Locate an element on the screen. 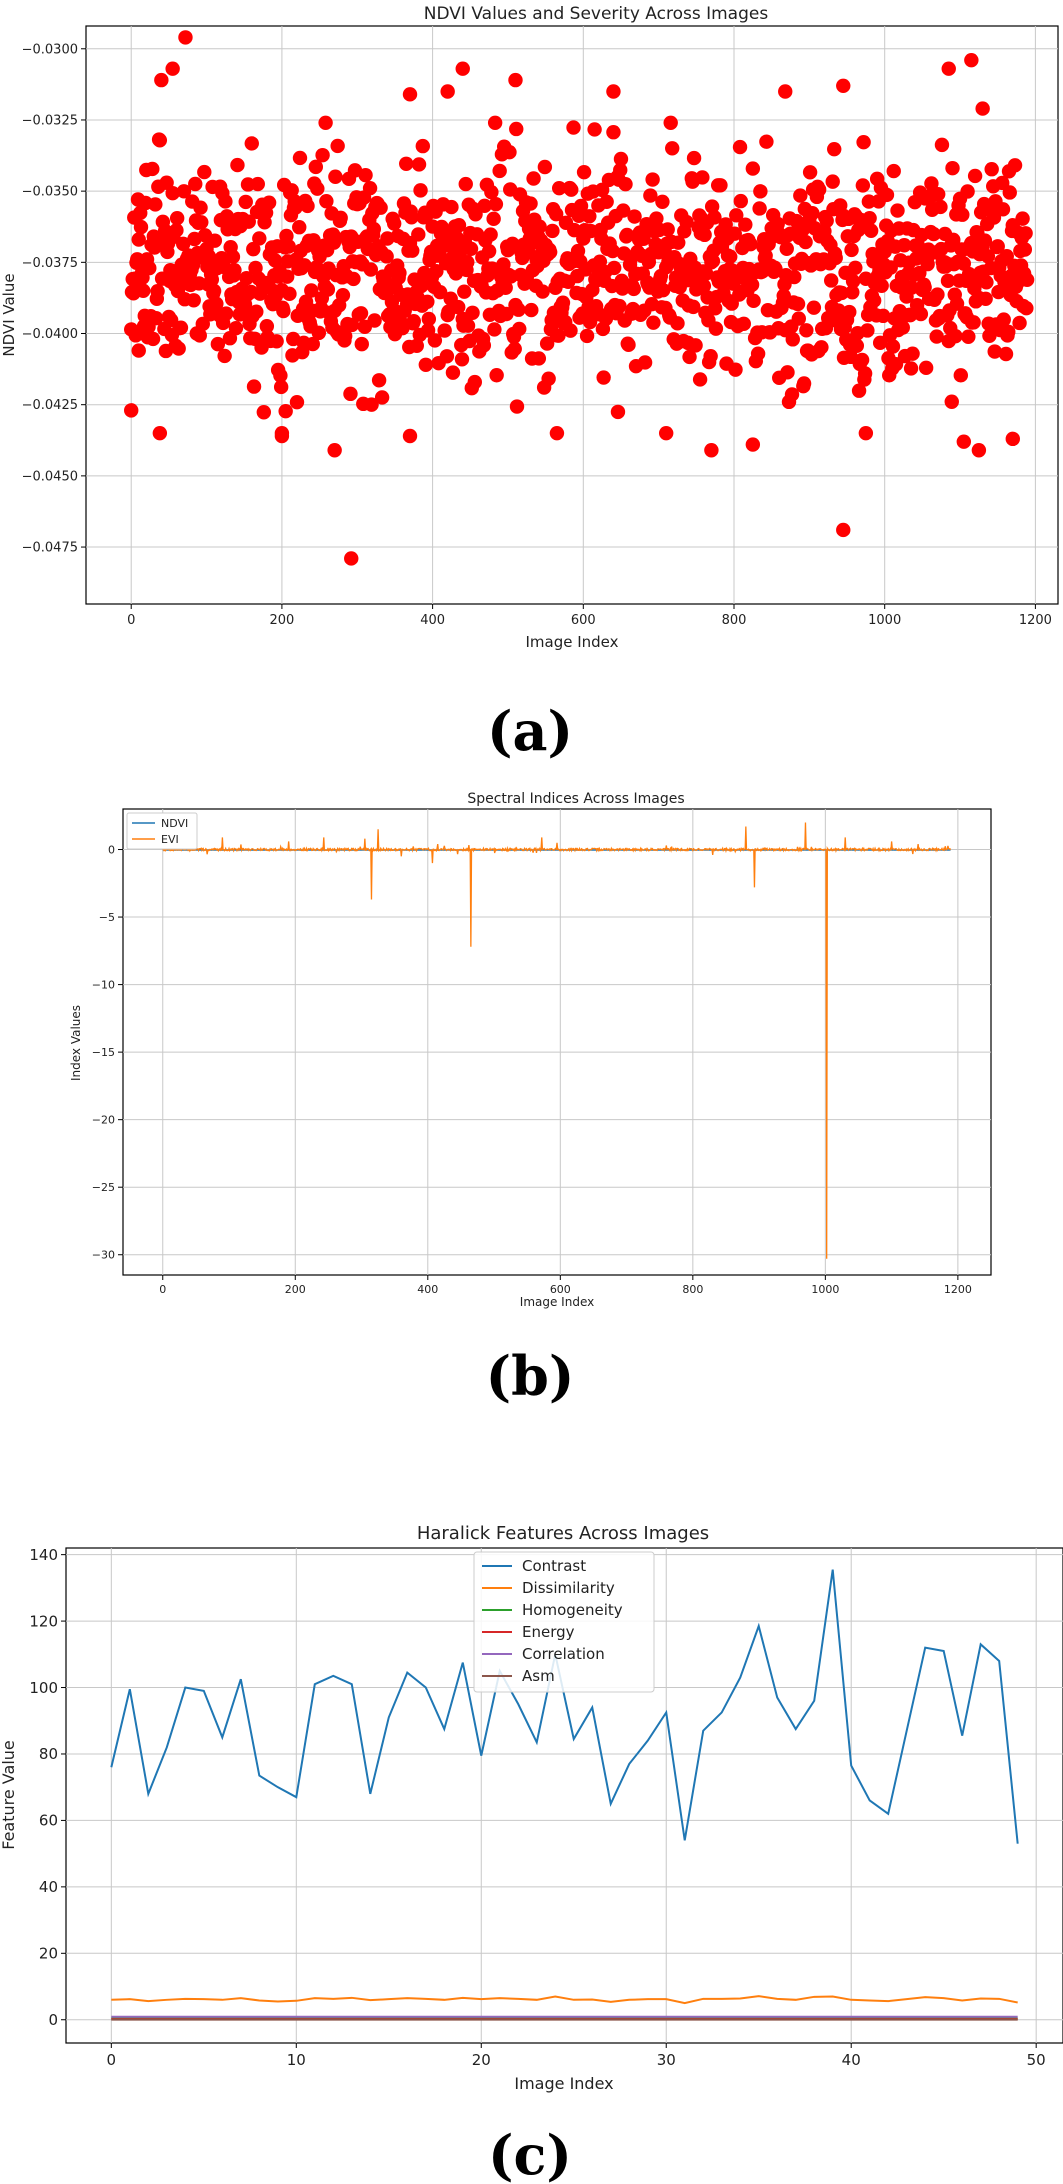 The width and height of the screenshot is (1063, 2184). panel-c-xtick-label: 50 is located at coordinates (1036, 2060).